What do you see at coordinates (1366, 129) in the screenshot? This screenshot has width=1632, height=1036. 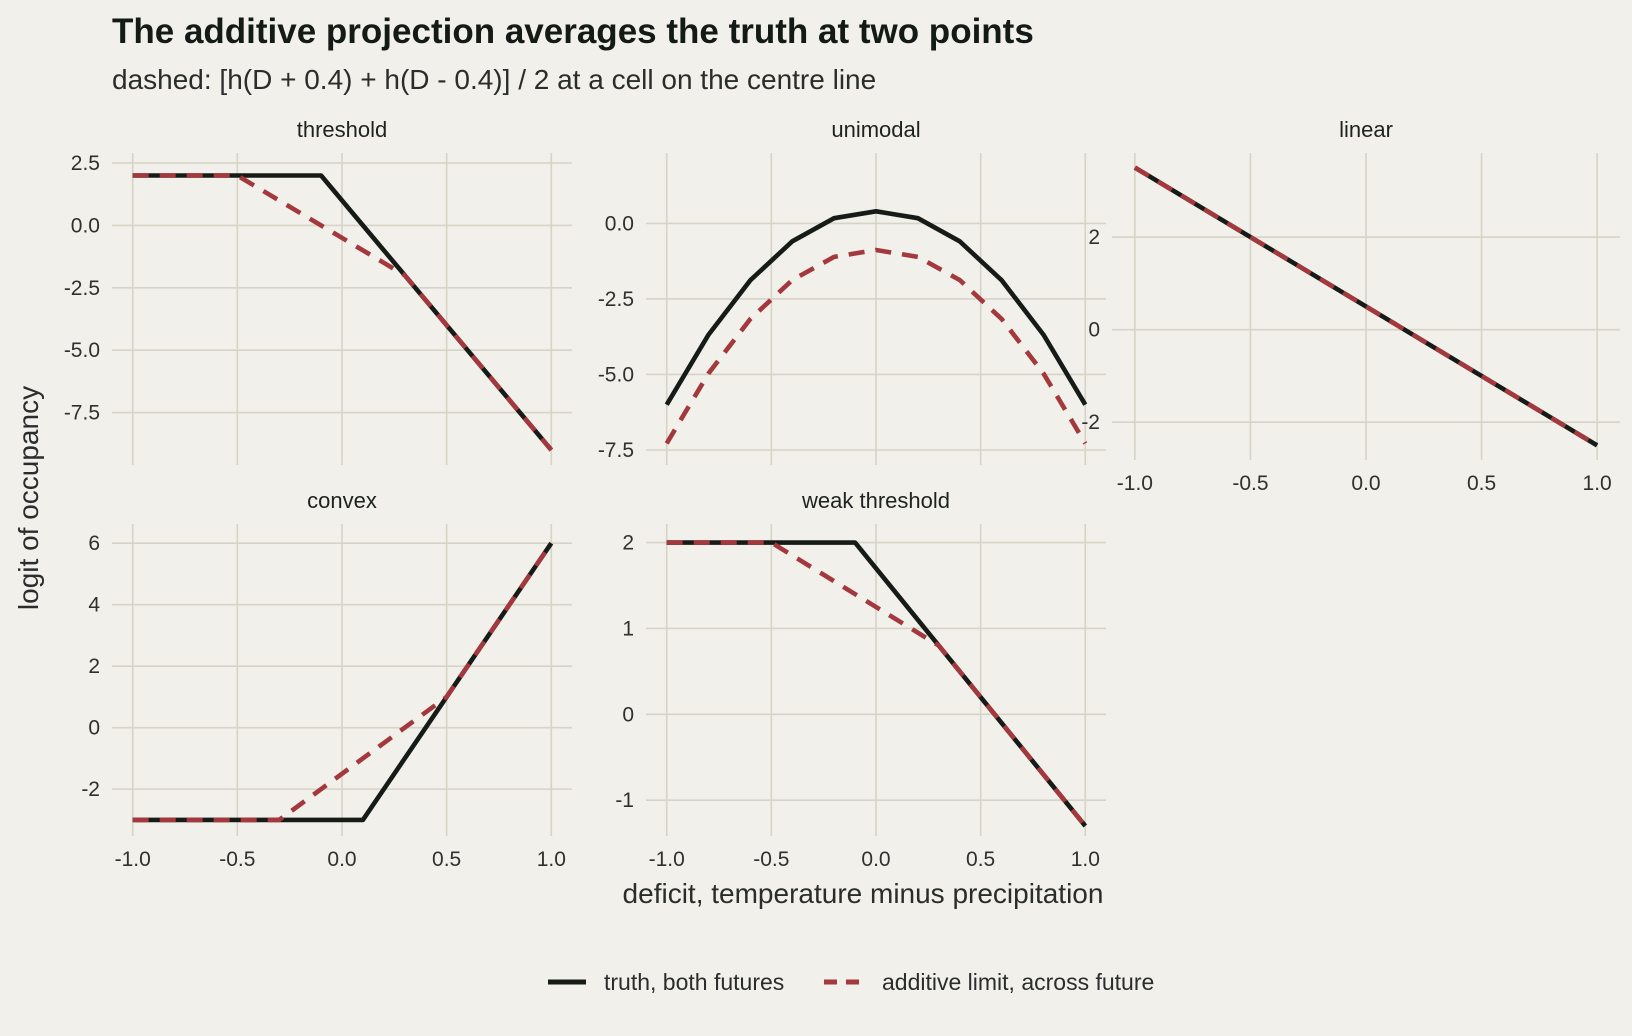 I see `panel-strip-label: linear` at bounding box center [1366, 129].